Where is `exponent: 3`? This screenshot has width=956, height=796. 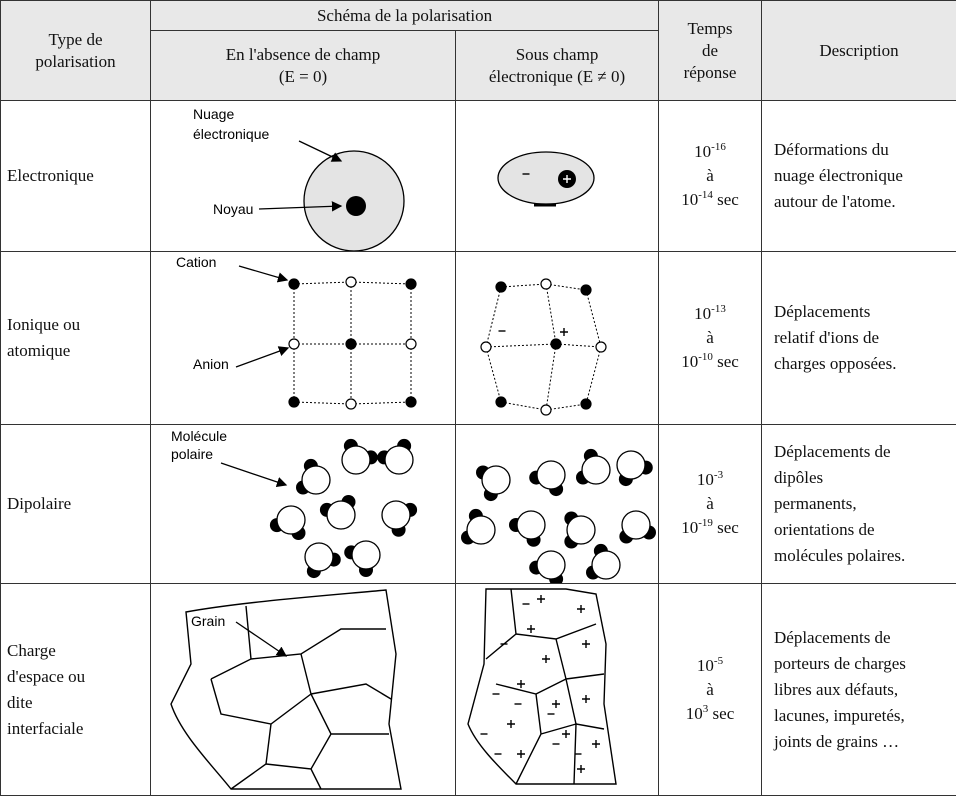 exponent: 3 is located at coordinates (706, 709).